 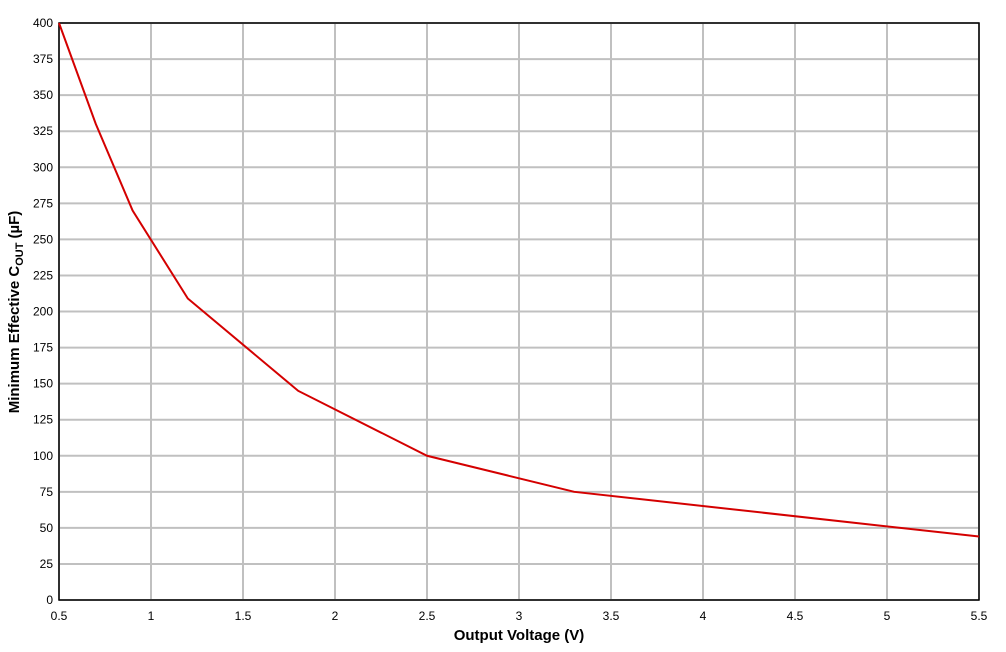 I want to click on x-axis-label: Output Voltage (V), so click(x=519, y=635).